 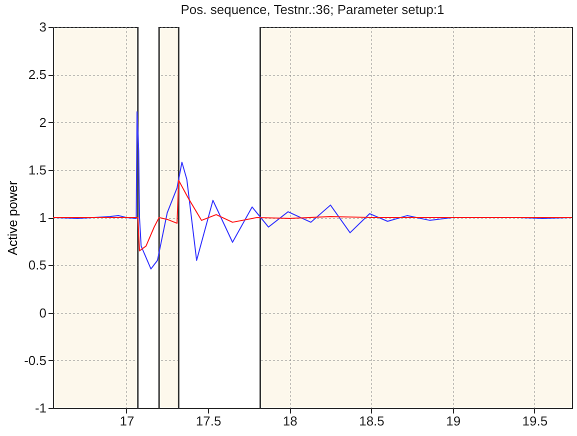 What do you see at coordinates (42, 312) in the screenshot?
I see `y-tick-label: 0` at bounding box center [42, 312].